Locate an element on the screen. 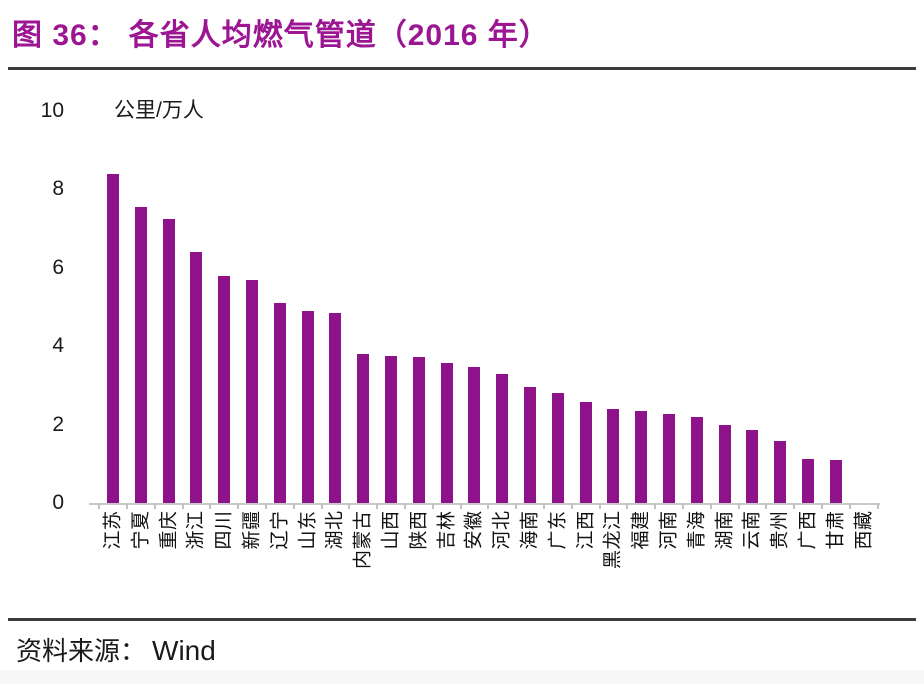  page-bottom-strip is located at coordinates (462, 677).